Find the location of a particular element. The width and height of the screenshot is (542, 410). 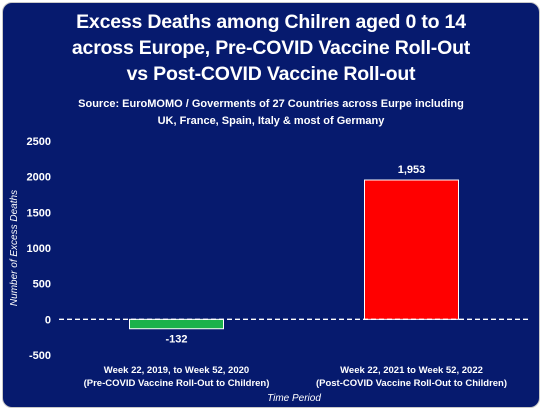

x-category-label: Week 22, 2019, to Week 52, 2020 is located at coordinates (176, 370).